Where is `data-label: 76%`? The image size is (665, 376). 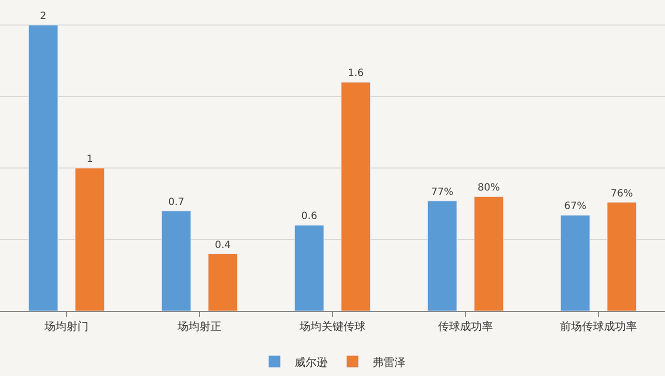 data-label: 76% is located at coordinates (621, 194).